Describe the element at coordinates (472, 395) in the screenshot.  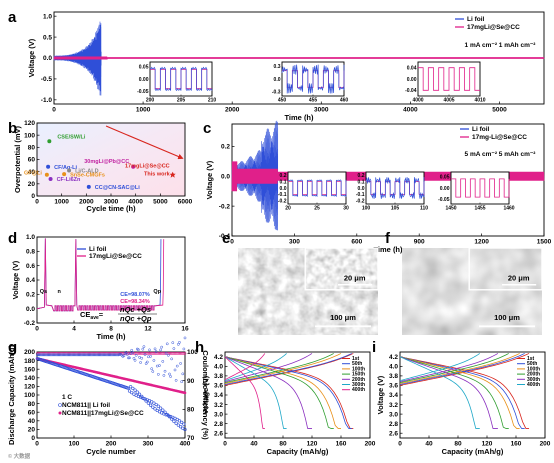
I see `i-plot-frame` at that location.